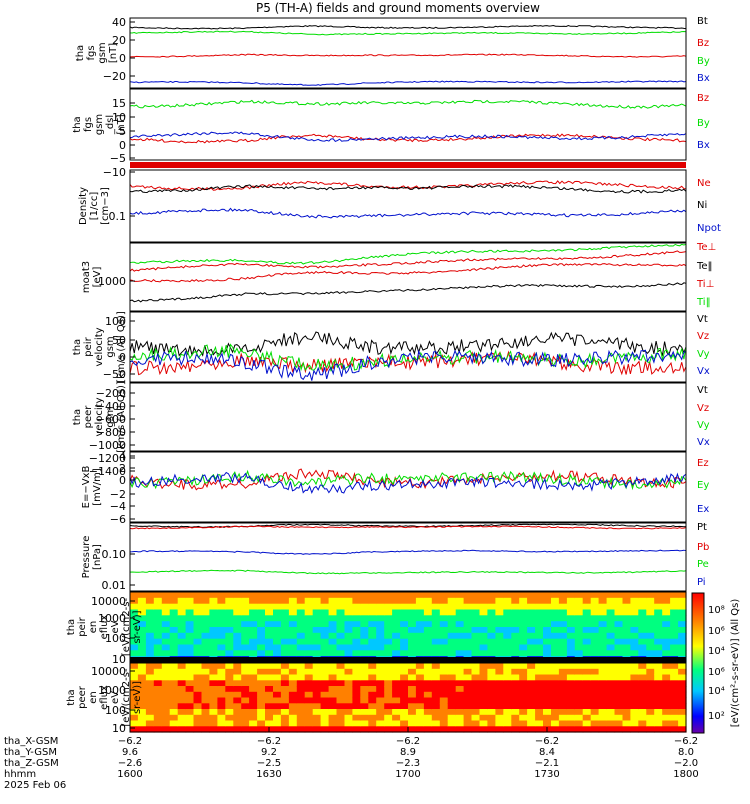 The height and width of the screenshot is (804, 750). Describe the element at coordinates (704, 266) in the screenshot. I see `legend-Te‖: Te‖` at that location.